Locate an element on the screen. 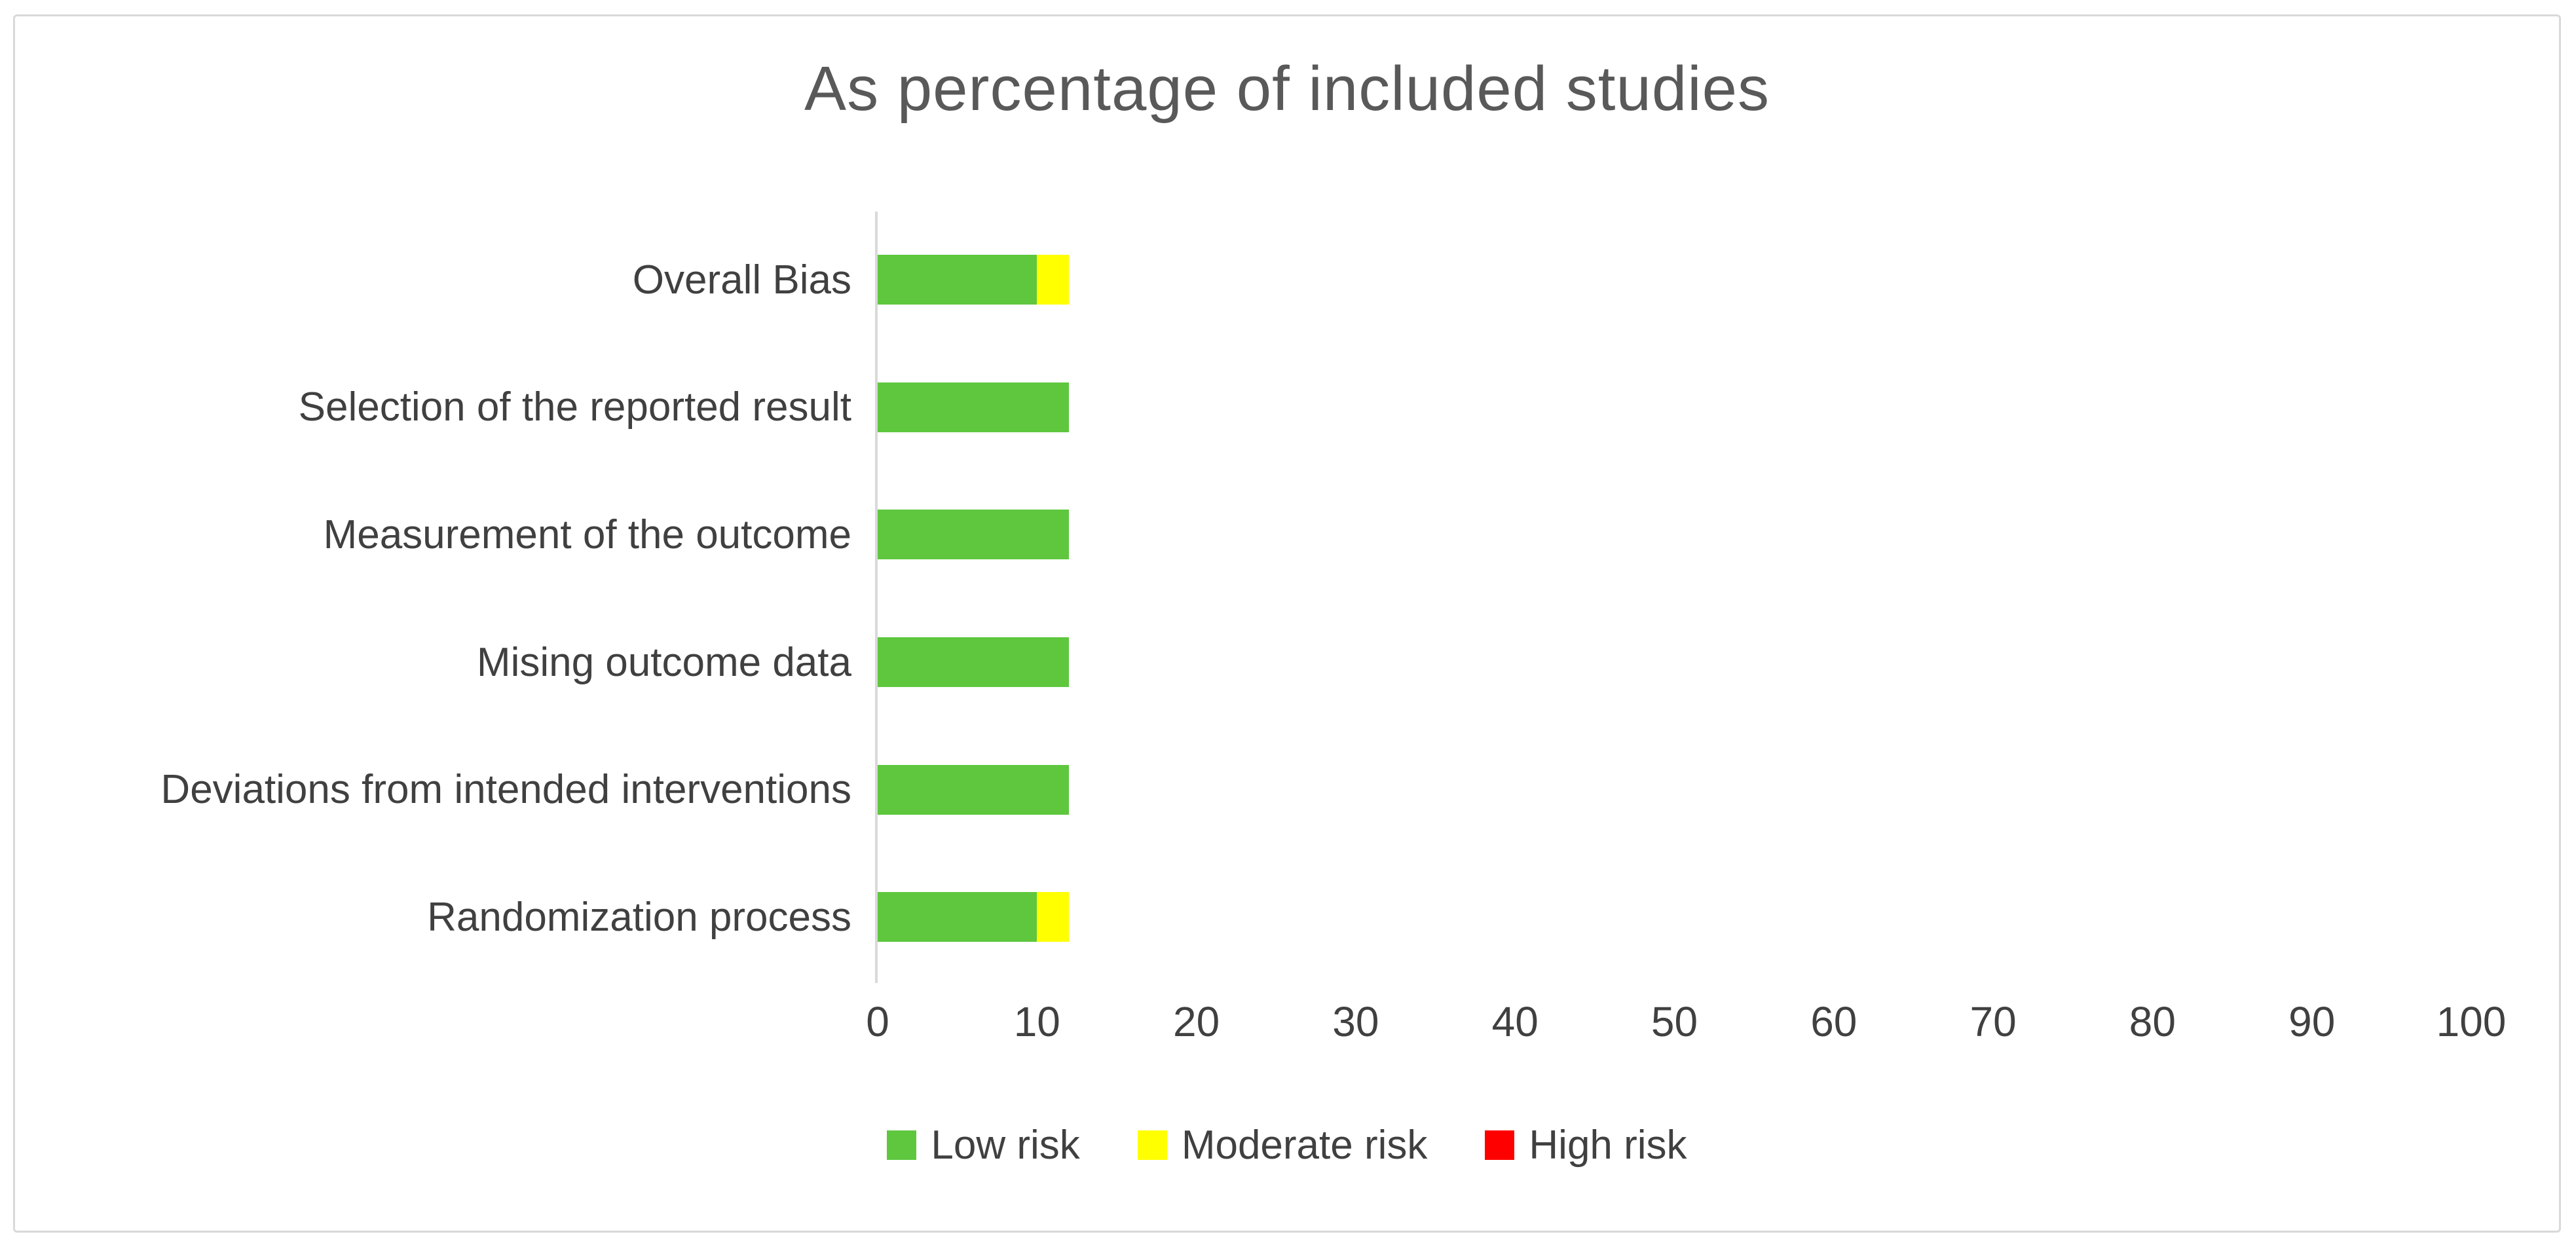 The height and width of the screenshot is (1247, 2576). x-tick-label-0: 0 is located at coordinates (877, 1021).